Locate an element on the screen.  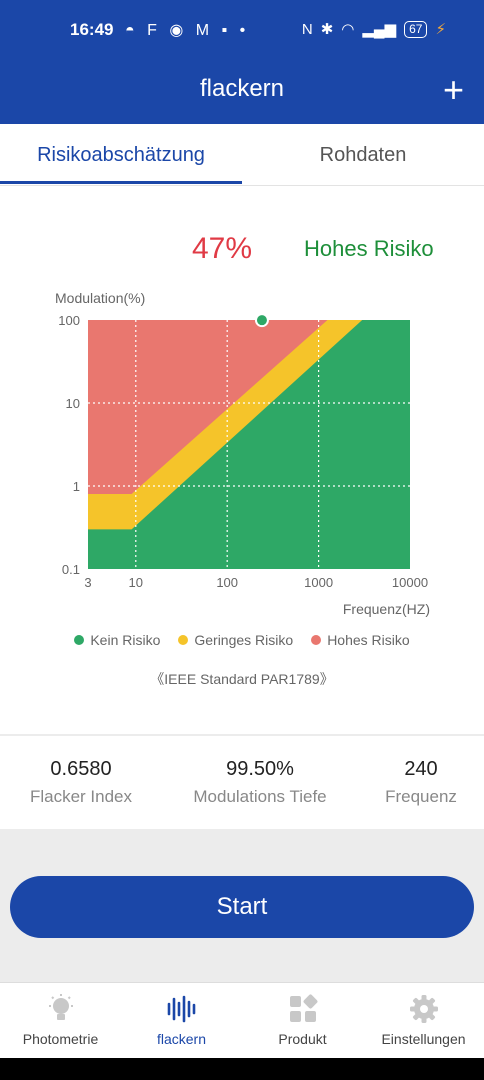
nav-item-photometrie: Photometrie is located at coordinates (60, 1020).